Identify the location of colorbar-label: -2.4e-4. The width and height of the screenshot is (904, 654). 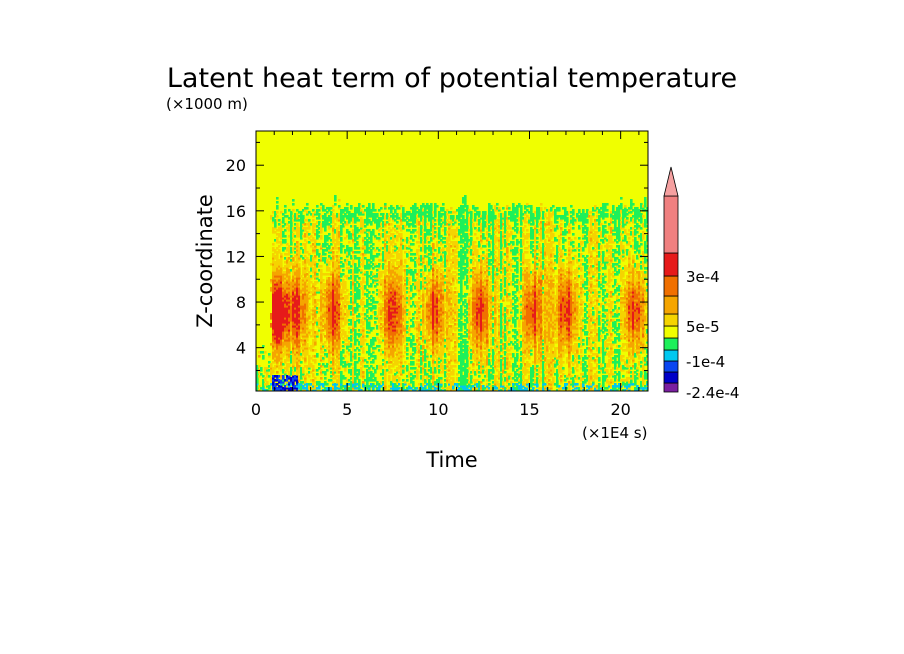
(712, 393).